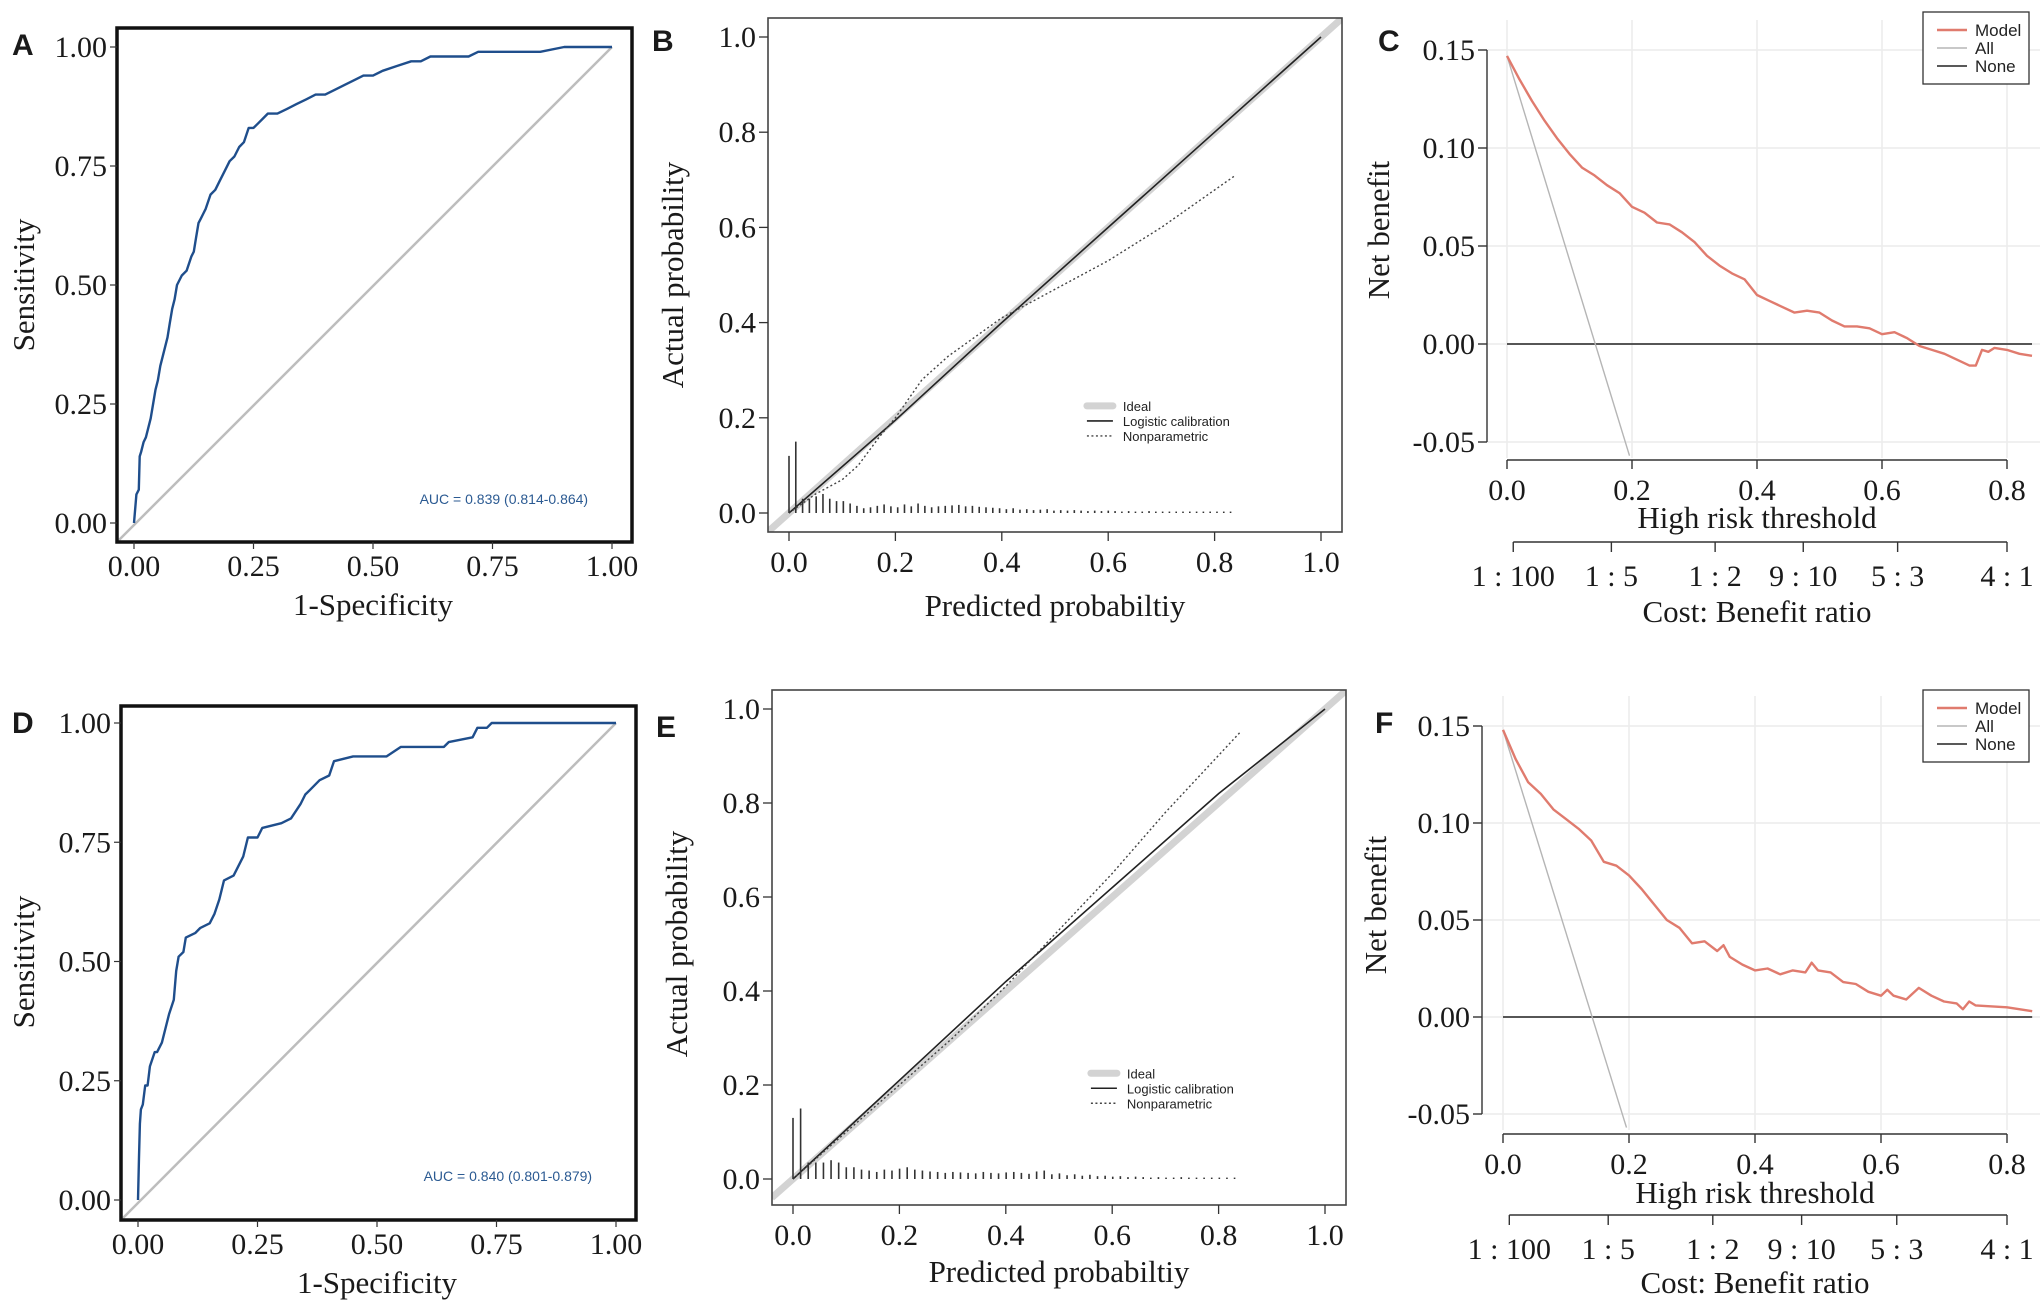  Describe the element at coordinates (1568, 255) in the screenshot. I see `all-line` at that location.